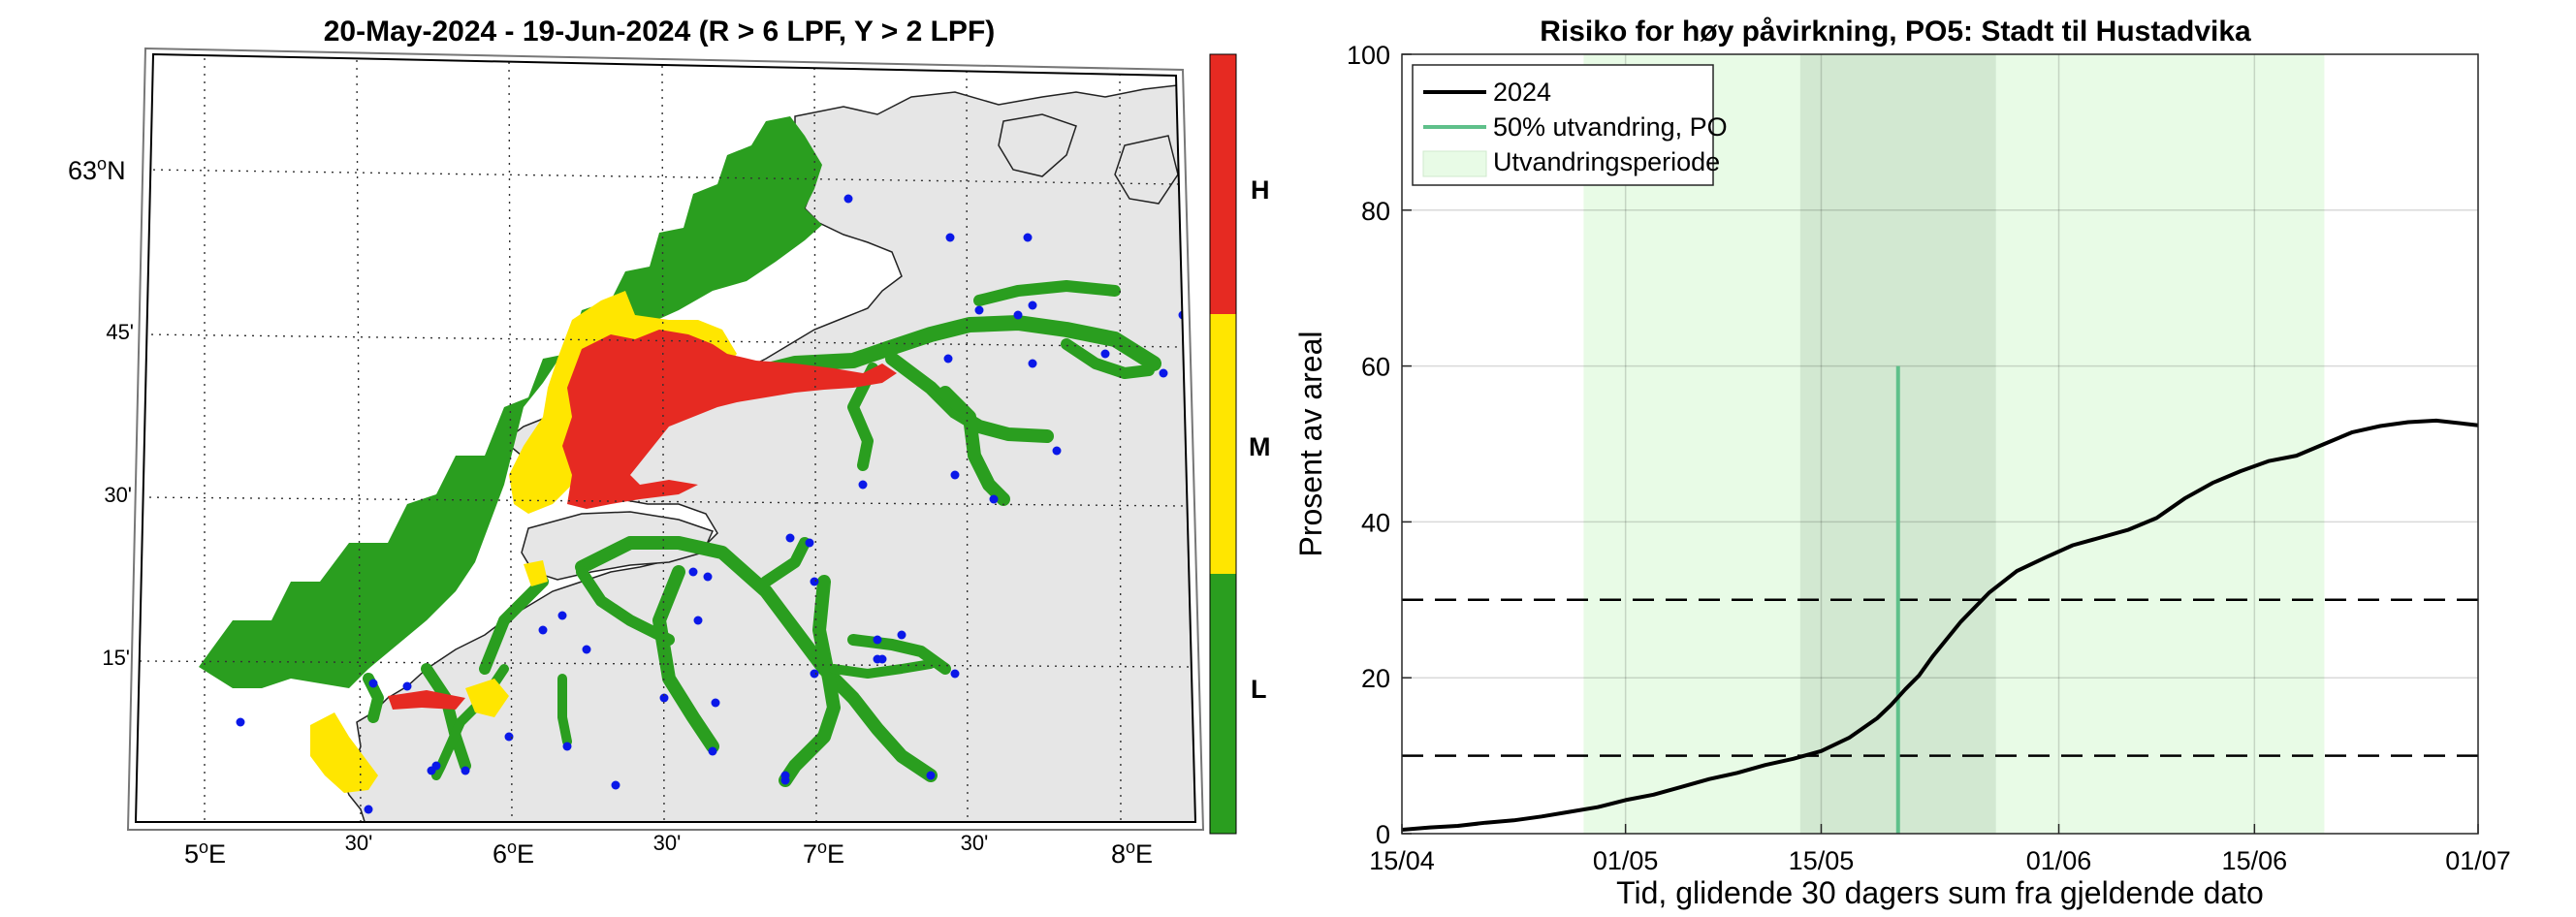 This screenshot has height=917, width=2576. Describe the element at coordinates (1311, 443) in the screenshot. I see `y-axis-label: Prosent av areal` at that location.